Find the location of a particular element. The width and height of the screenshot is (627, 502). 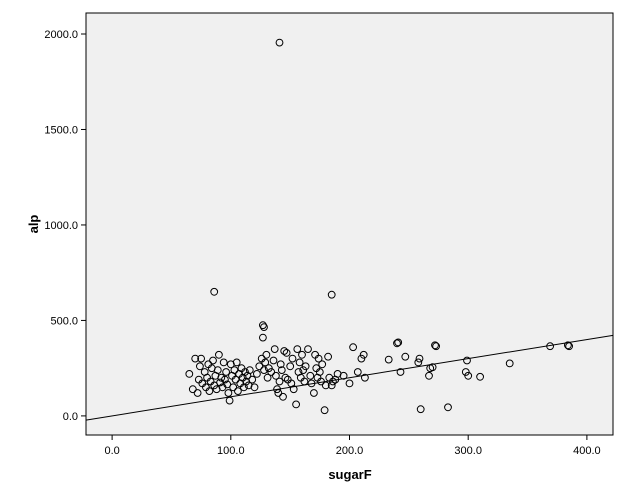

y-tick-label: 1000.0 is located at coordinates (61, 226).